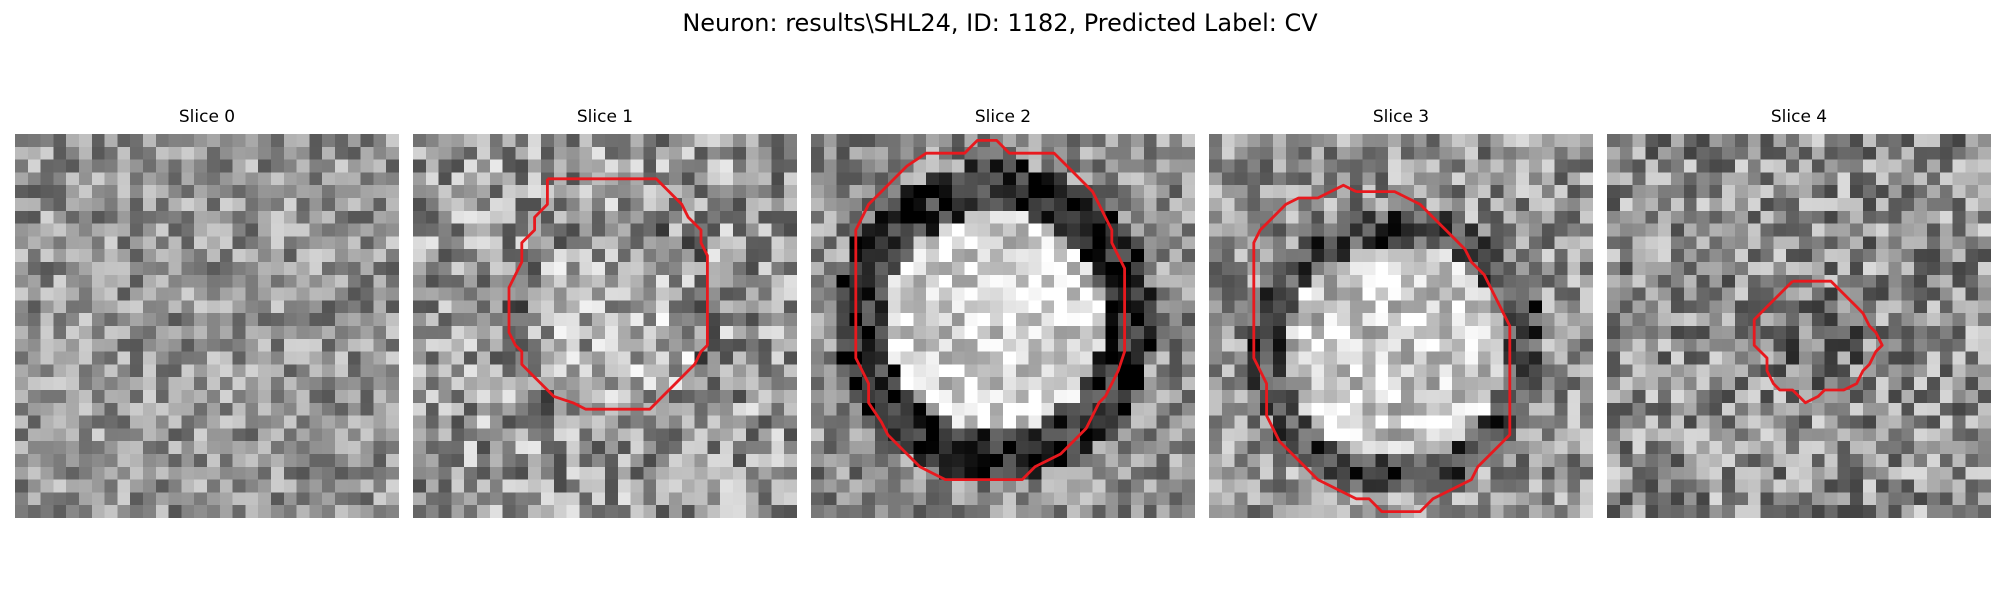 This screenshot has width=2000, height=600. Describe the element at coordinates (1003, 117) in the screenshot. I see `panel-title: Slice 2` at that location.